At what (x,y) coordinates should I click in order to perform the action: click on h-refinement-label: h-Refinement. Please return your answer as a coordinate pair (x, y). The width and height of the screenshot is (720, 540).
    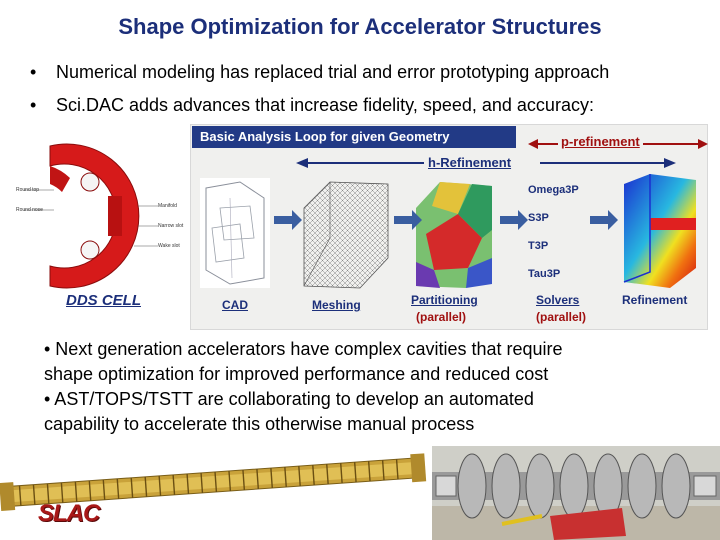
    Looking at the image, I should click on (470, 162).